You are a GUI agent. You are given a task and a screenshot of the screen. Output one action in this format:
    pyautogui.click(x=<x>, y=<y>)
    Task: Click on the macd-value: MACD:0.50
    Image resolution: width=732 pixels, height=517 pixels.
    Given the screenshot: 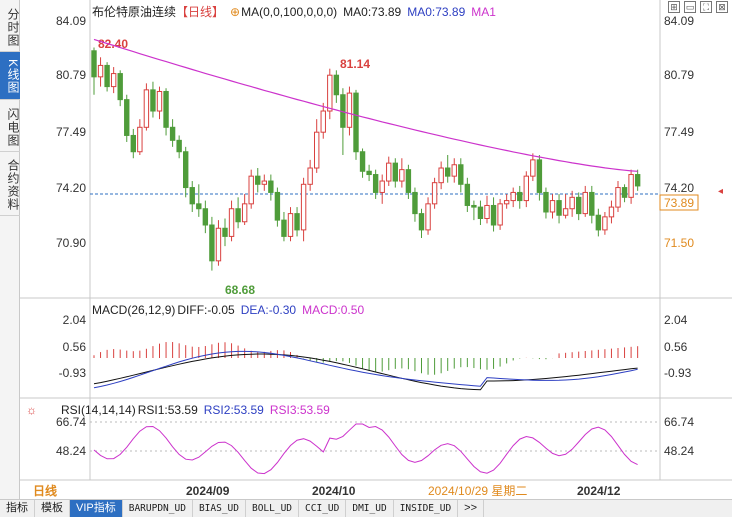 What is the action you would take?
    pyautogui.click(x=333, y=310)
    